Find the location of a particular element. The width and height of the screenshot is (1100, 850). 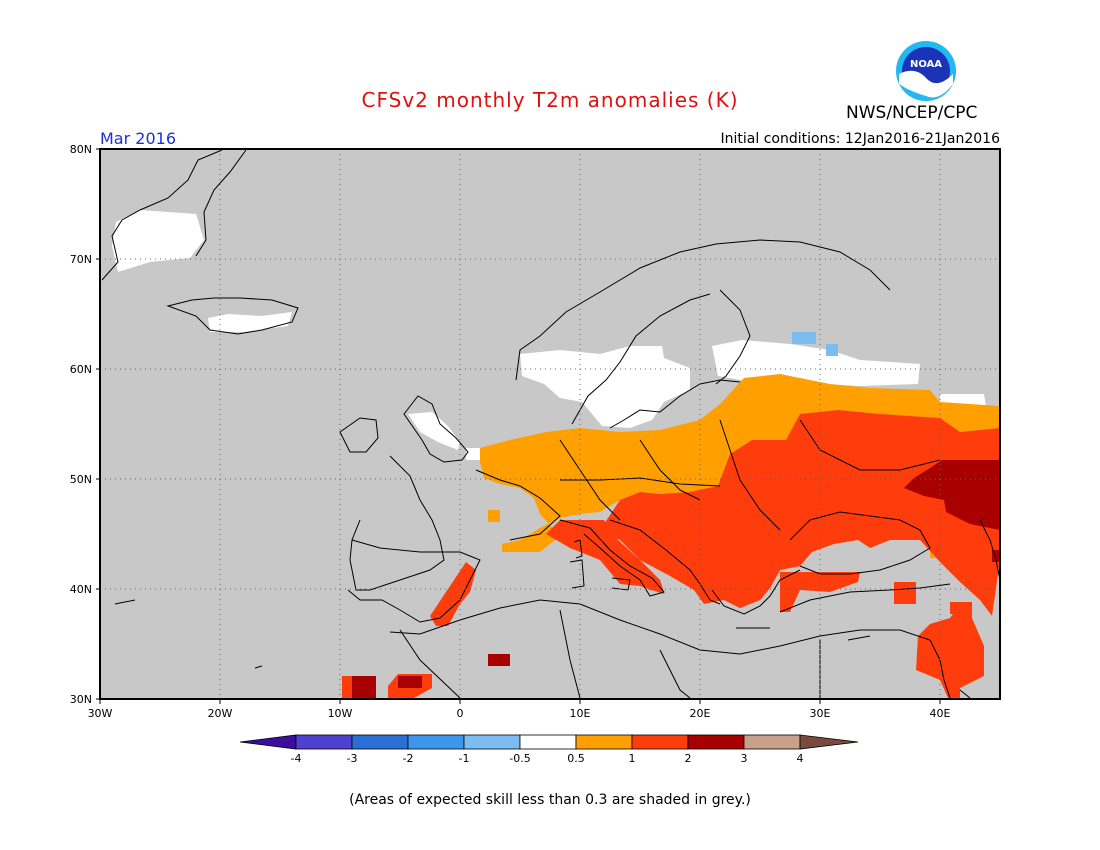

scandinavia-coast is located at coordinates (703, 310).